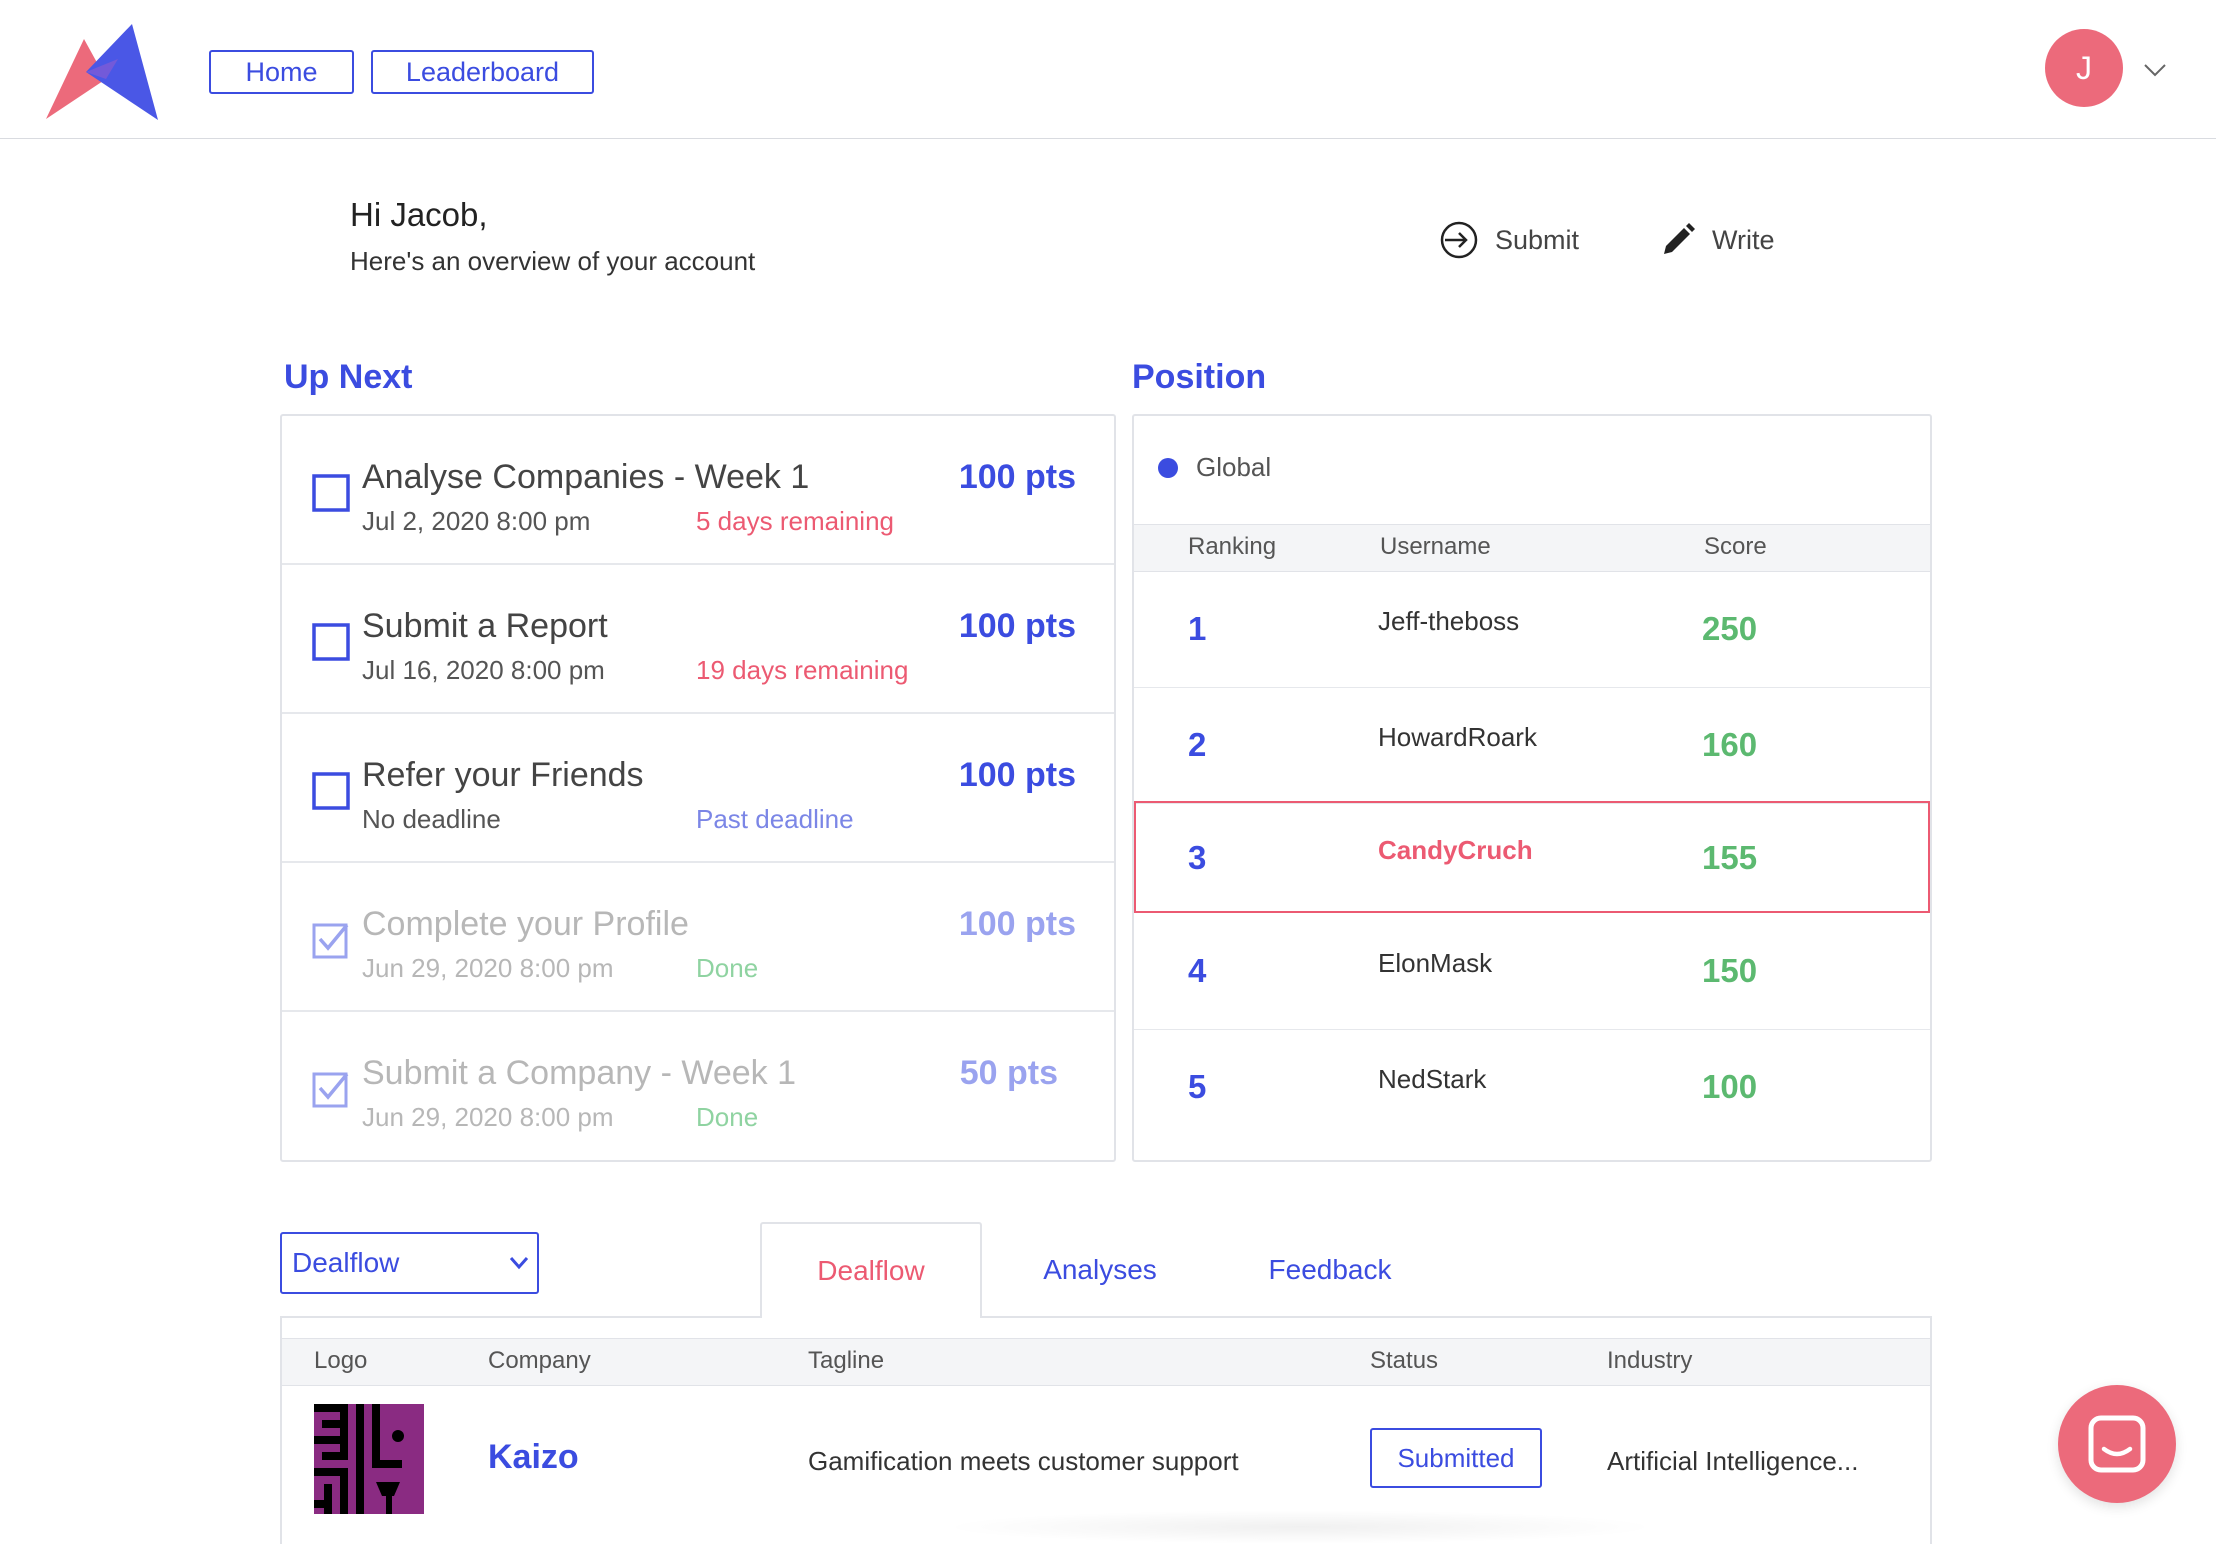 The width and height of the screenshot is (2216, 1544). I want to click on brand-logo, so click(102, 72).